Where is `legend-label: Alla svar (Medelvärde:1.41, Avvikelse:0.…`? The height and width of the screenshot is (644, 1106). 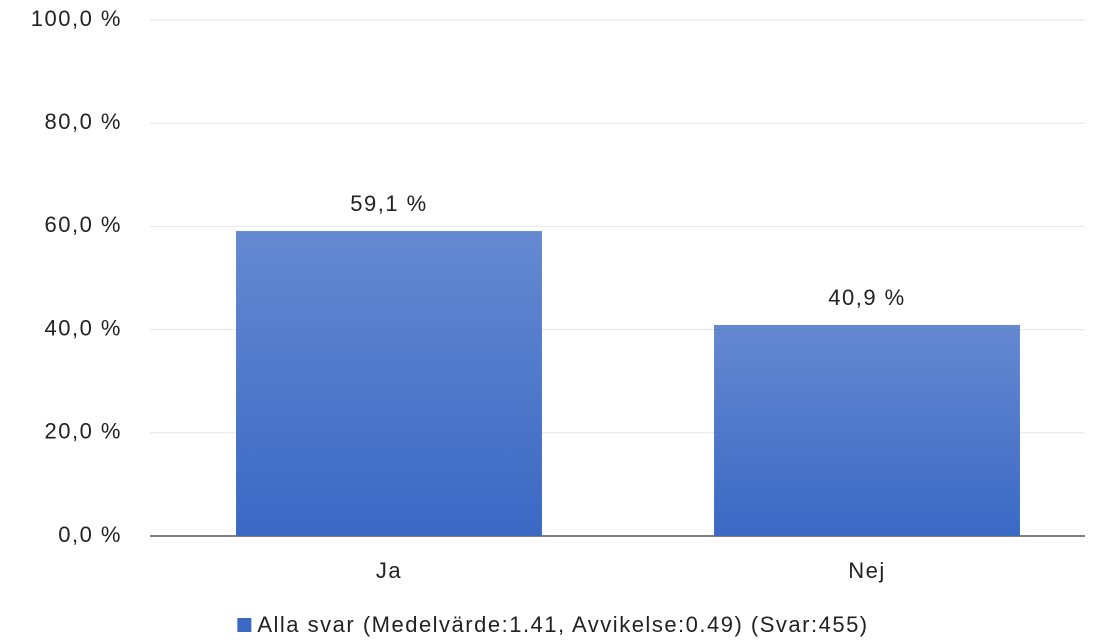 legend-label: Alla svar (Medelvärde:1.41, Avvikelse:0.… is located at coordinates (562, 624).